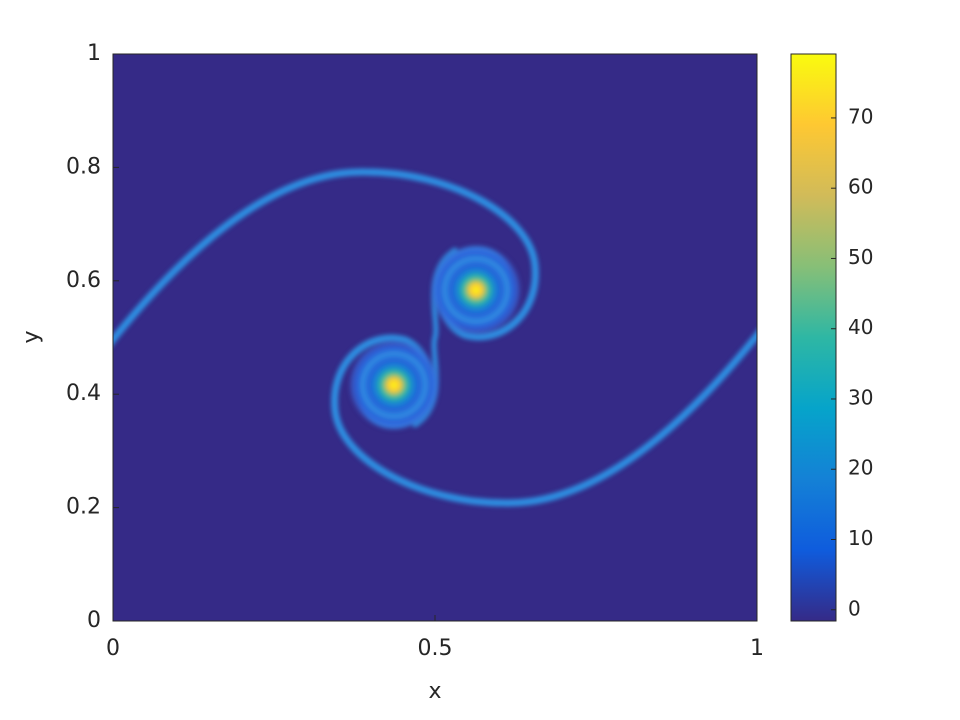  Describe the element at coordinates (854, 608) in the screenshot. I see `colorbar-tick-label: 0` at that location.